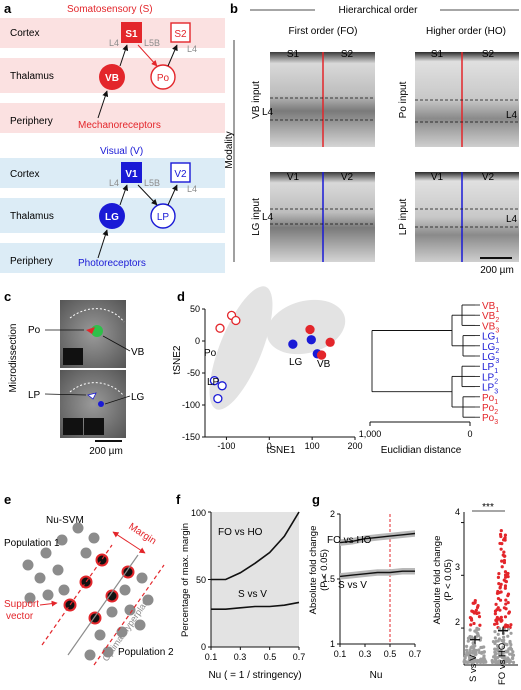 The height and width of the screenshot is (690, 521). I want to click on tsne-point-vb, so click(321, 355).